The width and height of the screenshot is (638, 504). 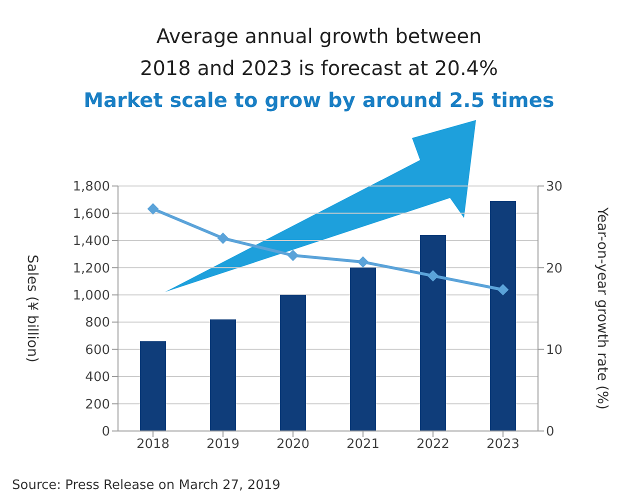 I want to click on y-tick-label: 1,200, so click(x=91, y=268).